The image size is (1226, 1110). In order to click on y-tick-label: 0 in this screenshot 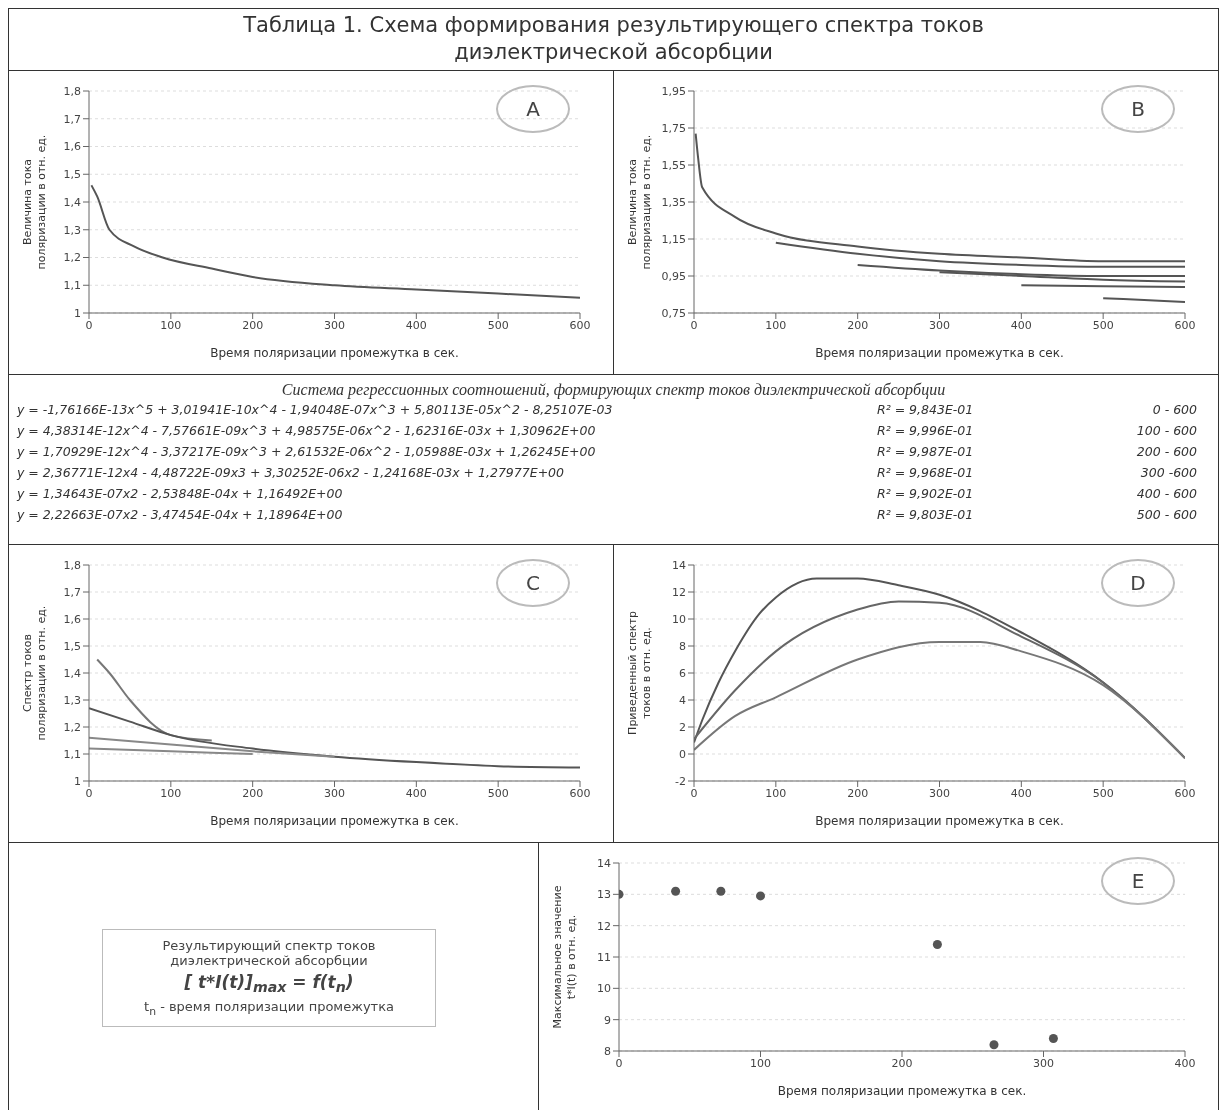, I will do `click(682, 754)`.